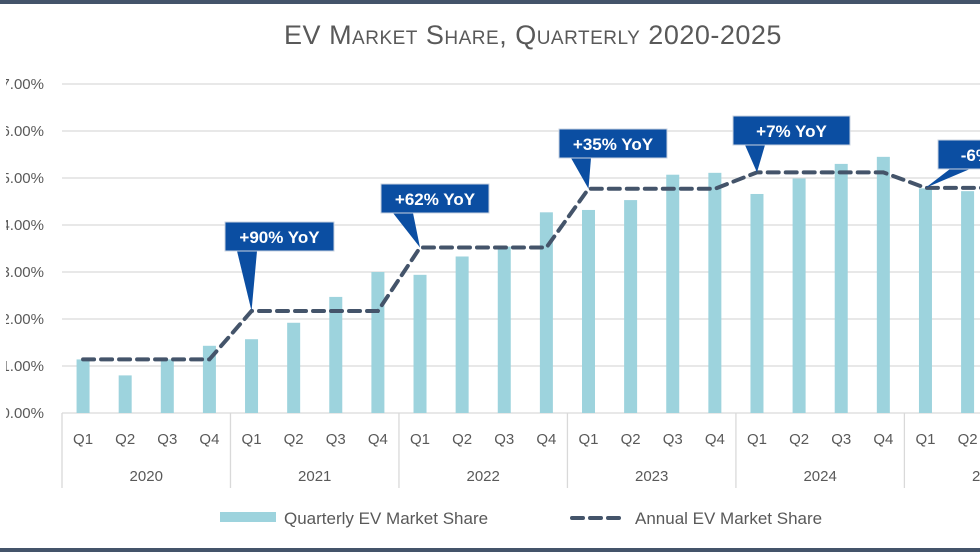 This screenshot has height=552, width=980. I want to click on bar-2020-Q4, so click(209, 379).